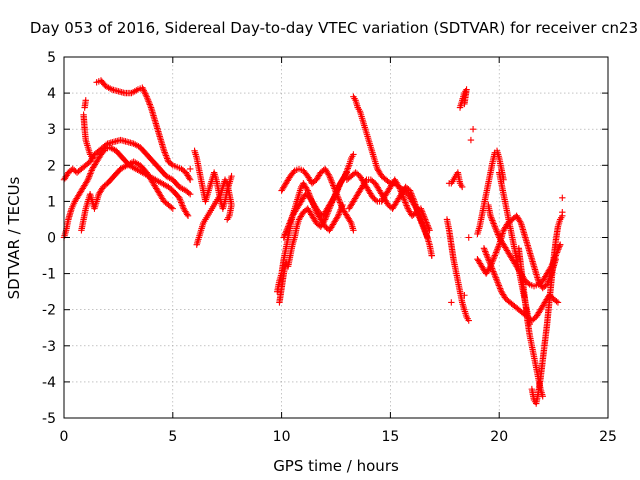 The height and width of the screenshot is (480, 640). I want to click on x-tick-label: 0, so click(64, 437).